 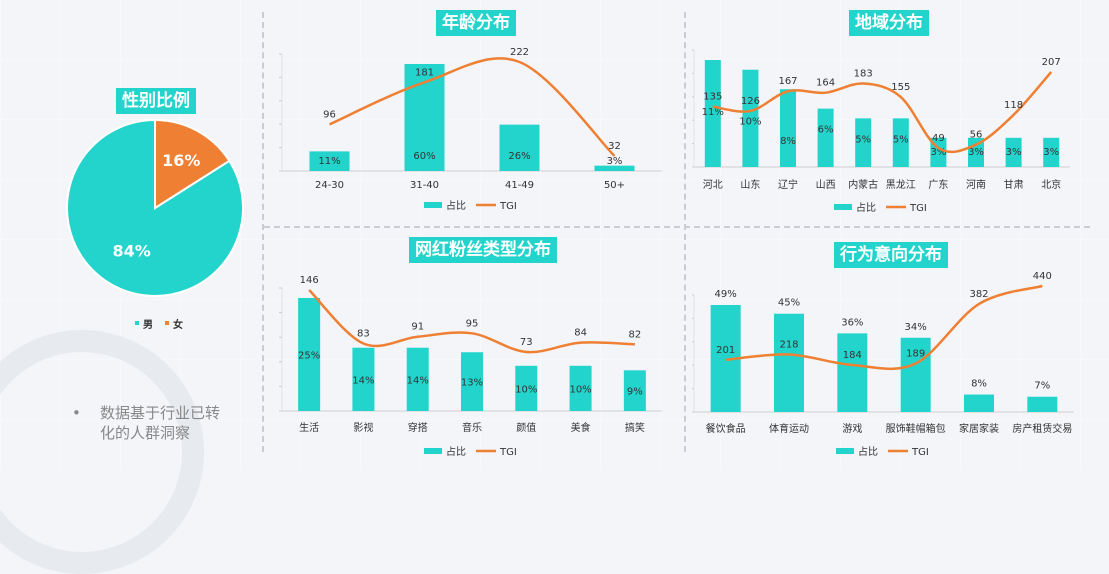 What do you see at coordinates (1051, 184) in the screenshot?
I see `x-tick-label-9: 北京` at bounding box center [1051, 184].